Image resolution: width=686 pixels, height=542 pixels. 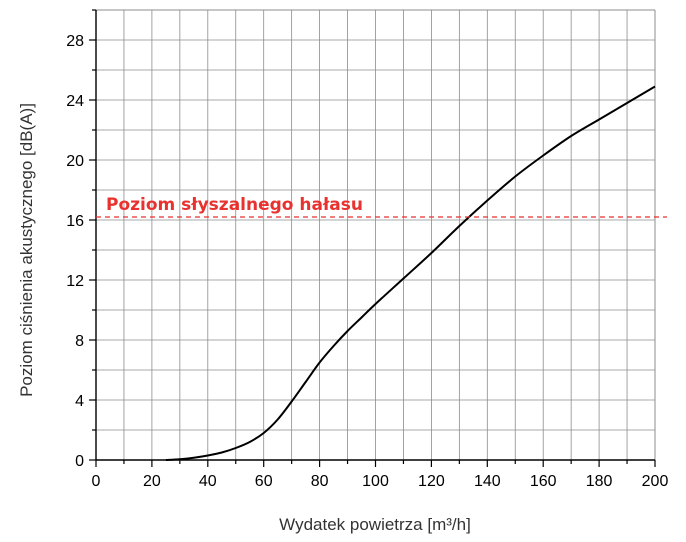 What do you see at coordinates (152, 481) in the screenshot?
I see `x-tick-label: 20` at bounding box center [152, 481].